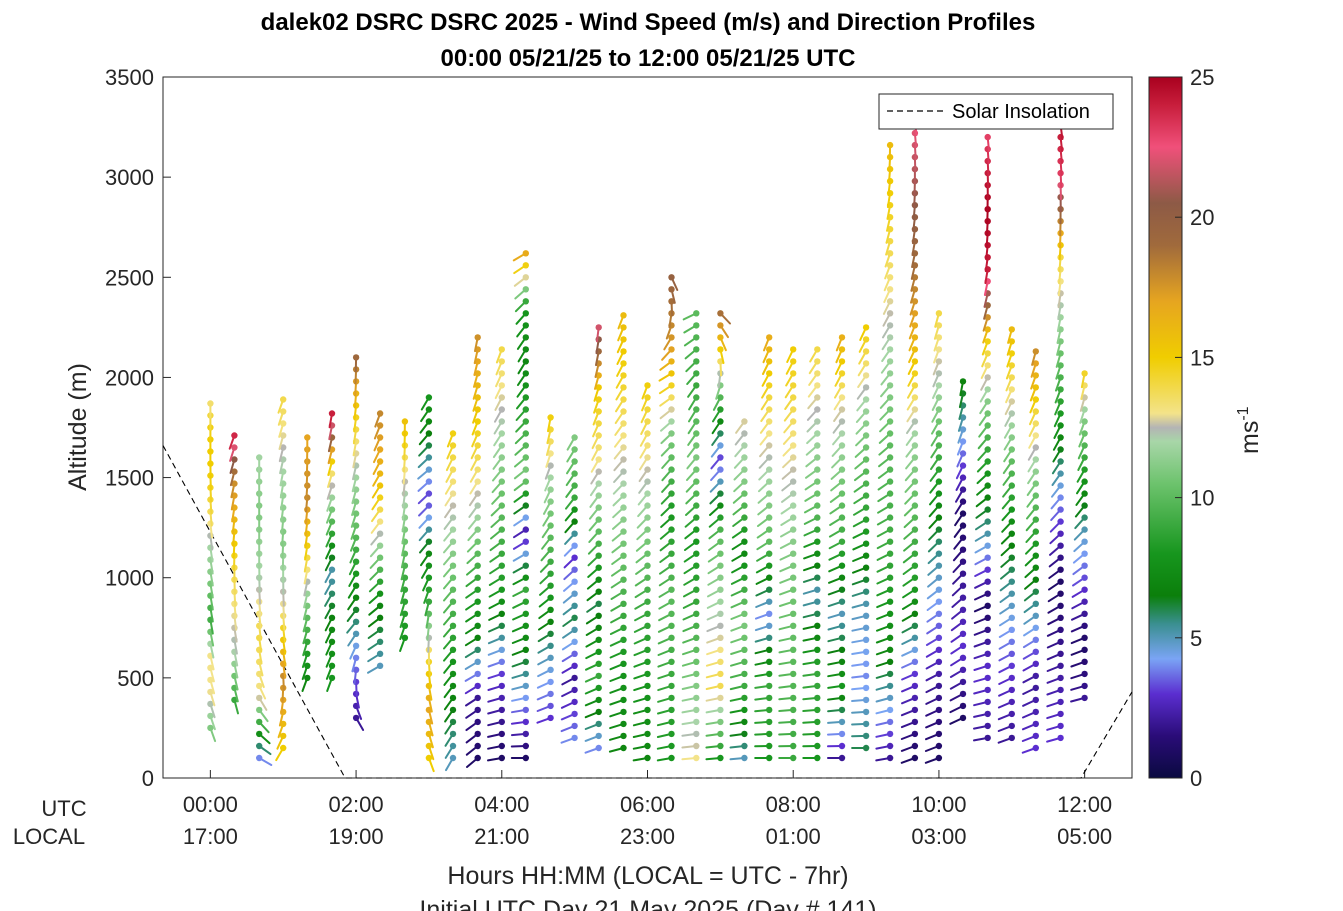 The image size is (1343, 911). What do you see at coordinates (210, 836) in the screenshot?
I see `x-tick-local-label: 17:00` at bounding box center [210, 836].